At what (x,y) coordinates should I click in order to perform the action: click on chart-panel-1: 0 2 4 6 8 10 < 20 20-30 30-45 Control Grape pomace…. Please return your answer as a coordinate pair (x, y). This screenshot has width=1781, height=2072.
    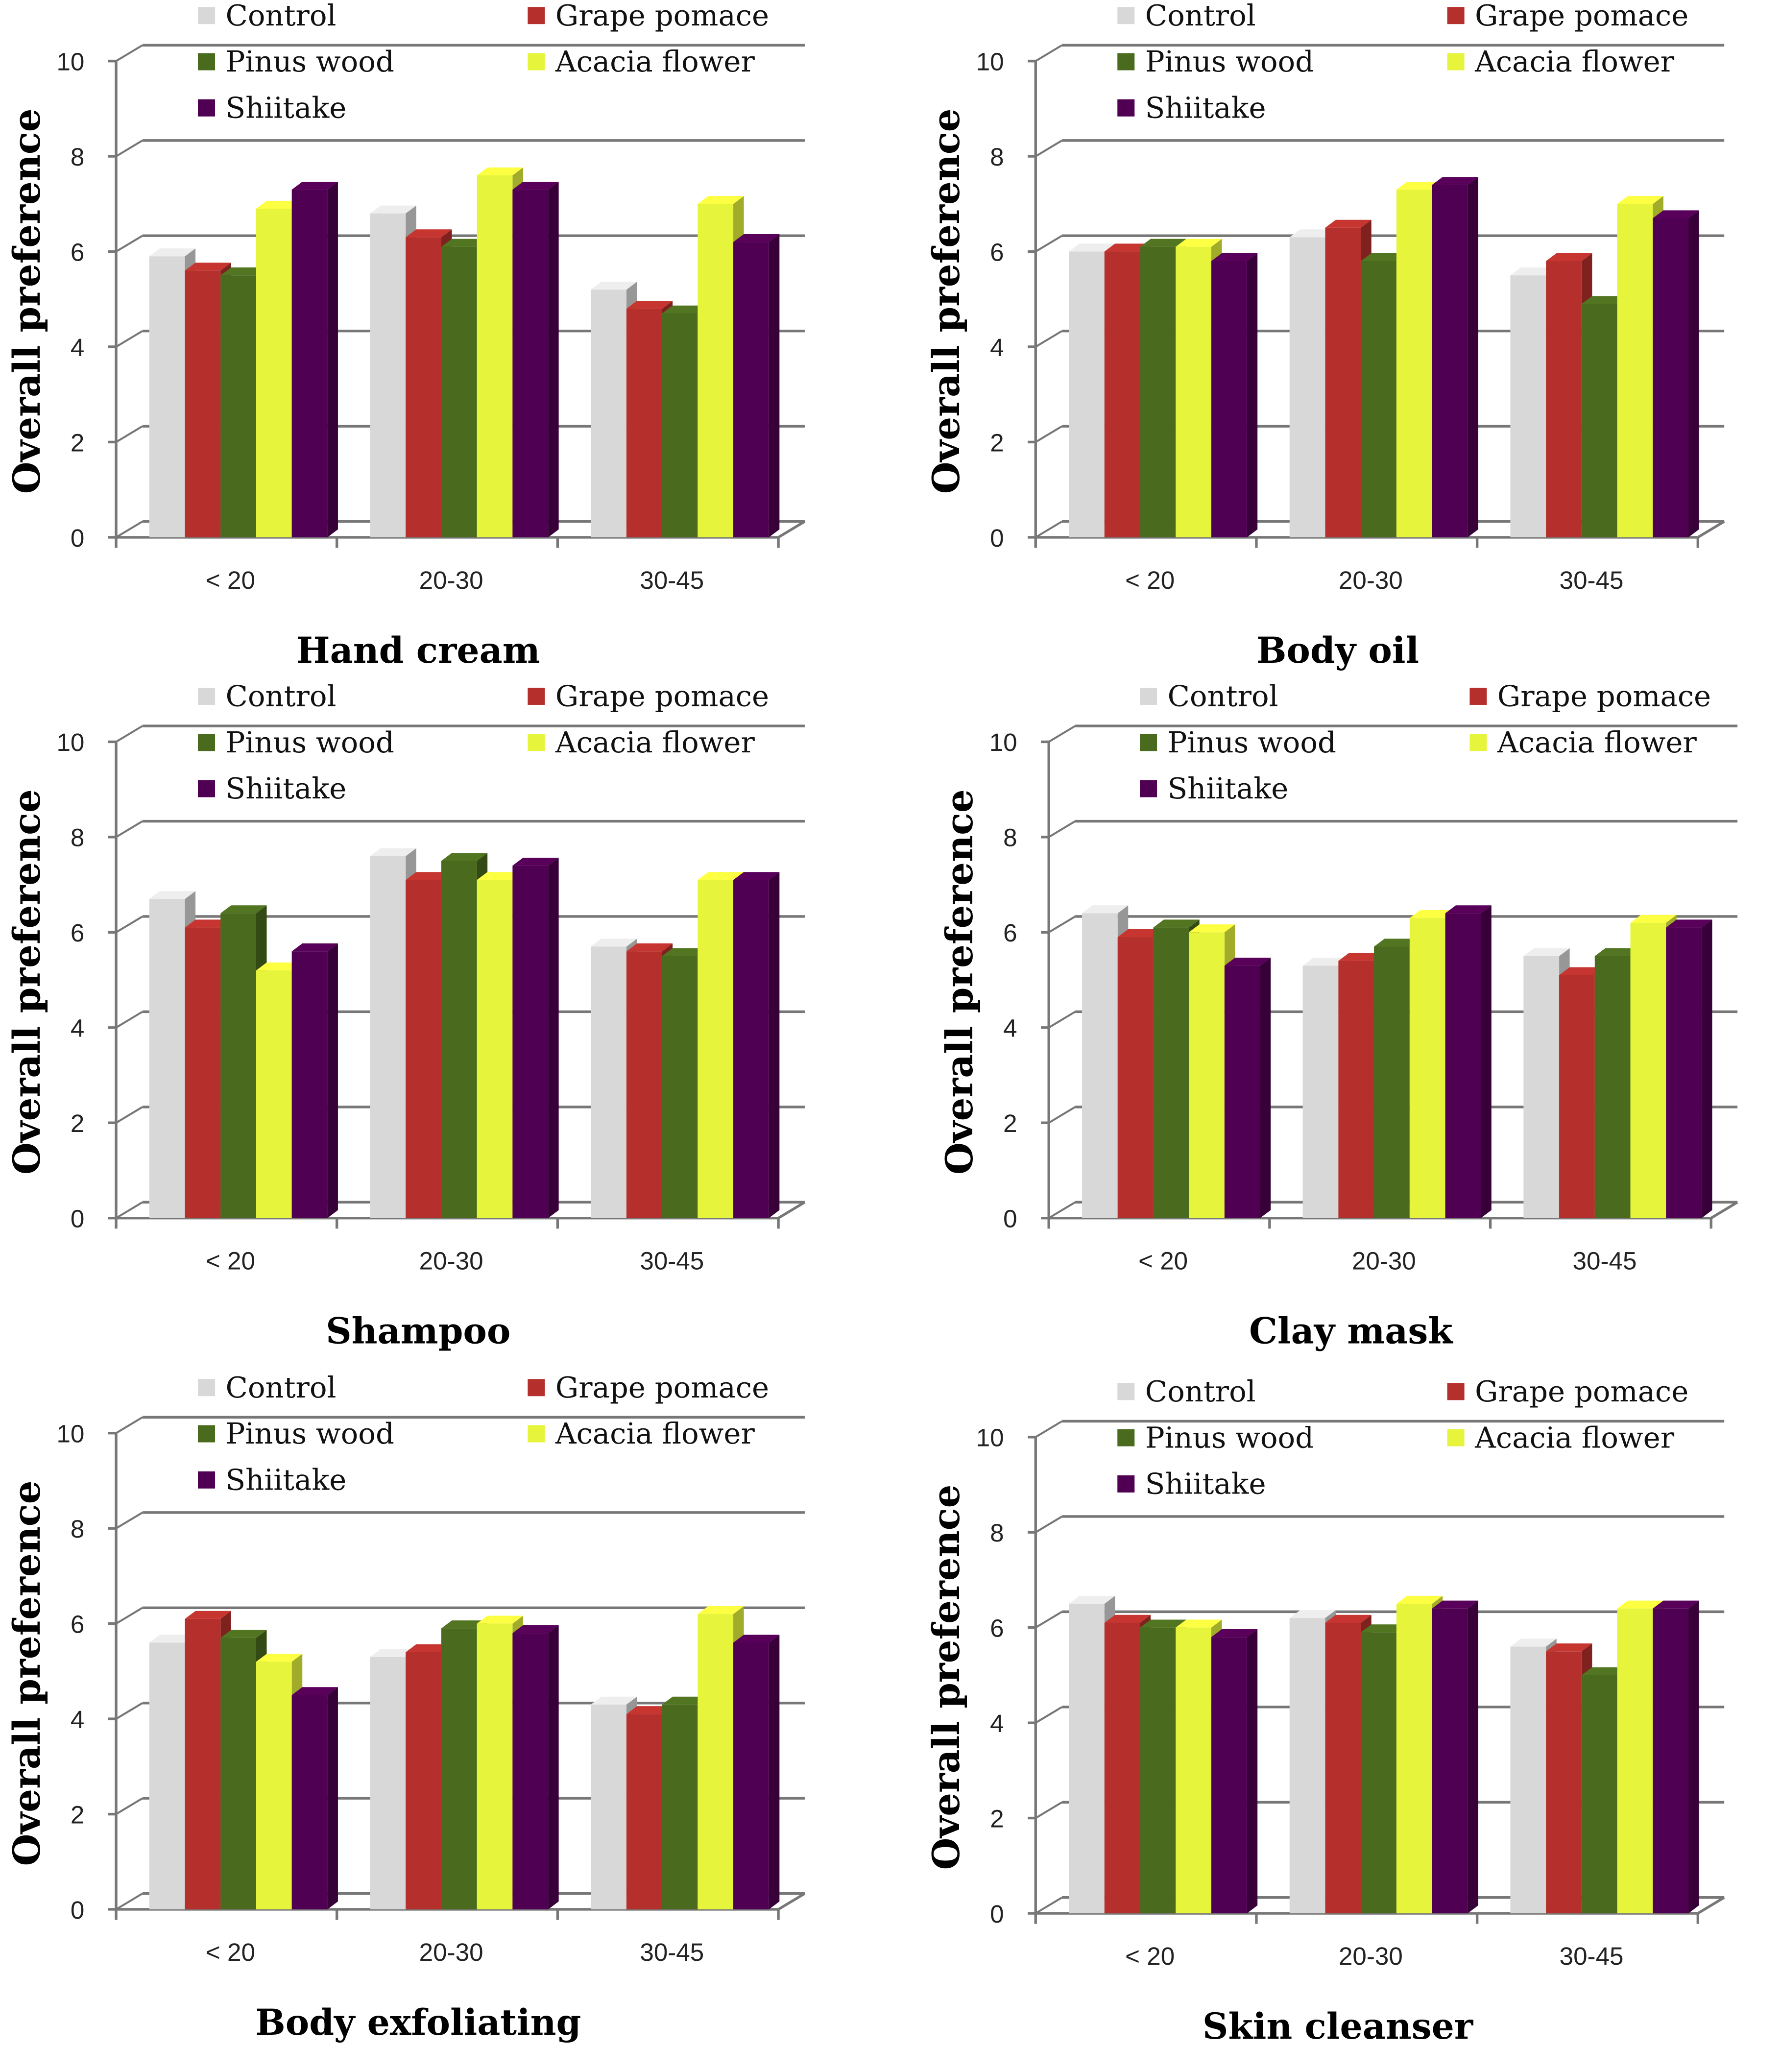
    Looking at the image, I should click on (1324, 336).